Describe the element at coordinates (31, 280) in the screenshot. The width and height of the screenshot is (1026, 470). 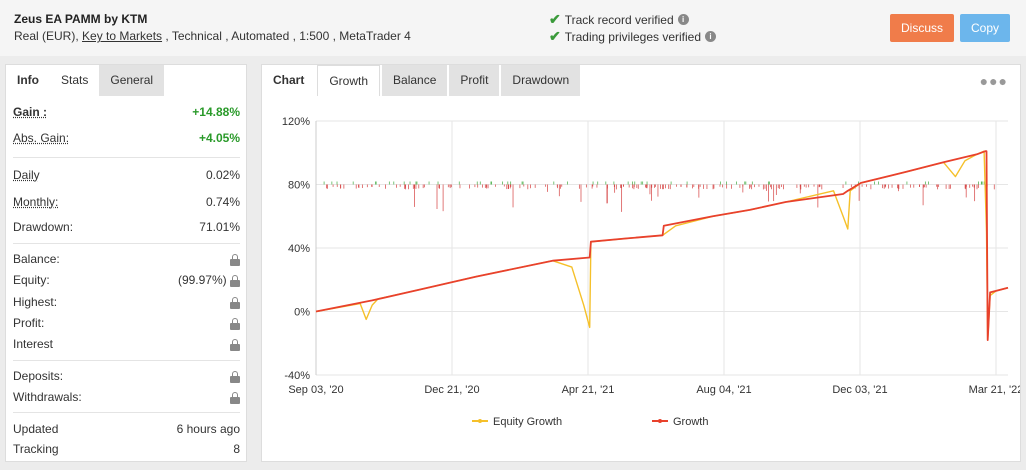
I see `equity-label: Equity:` at that location.